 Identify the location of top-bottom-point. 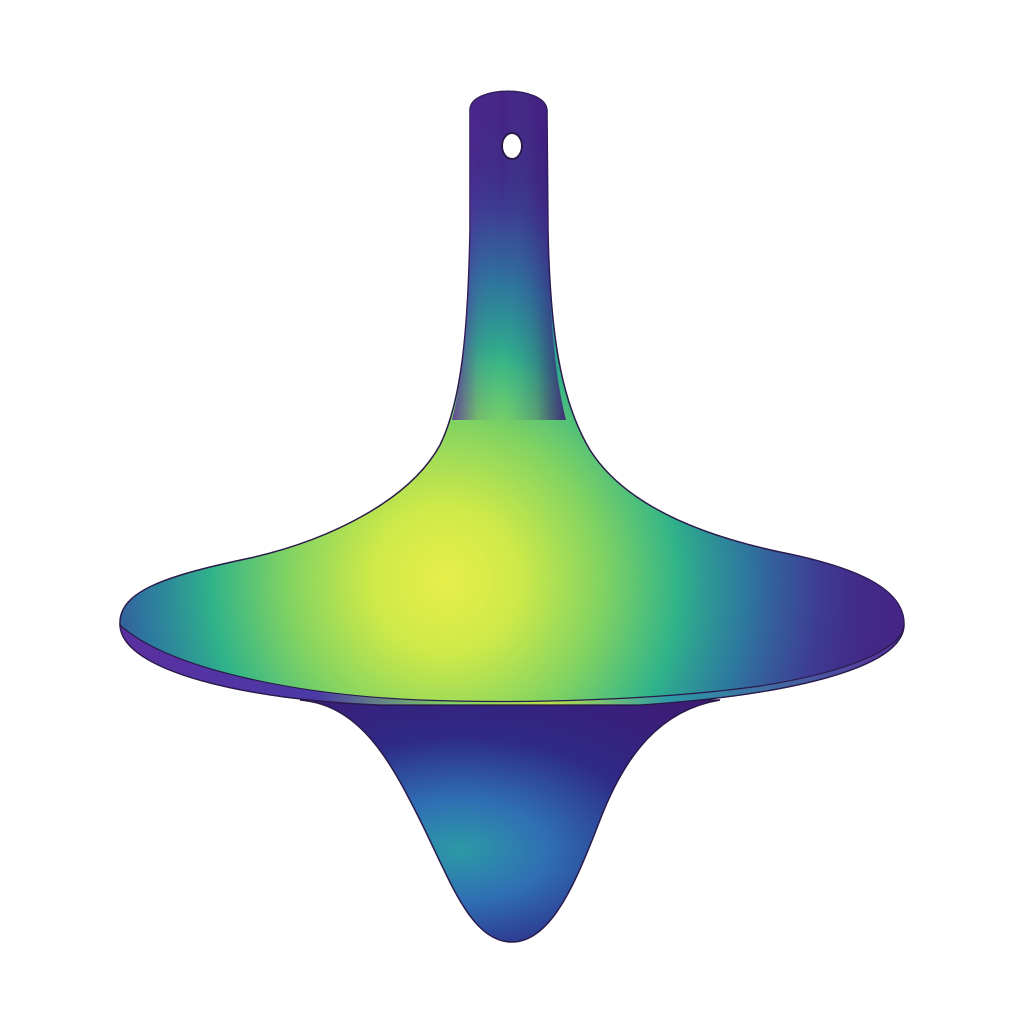
(510, 821).